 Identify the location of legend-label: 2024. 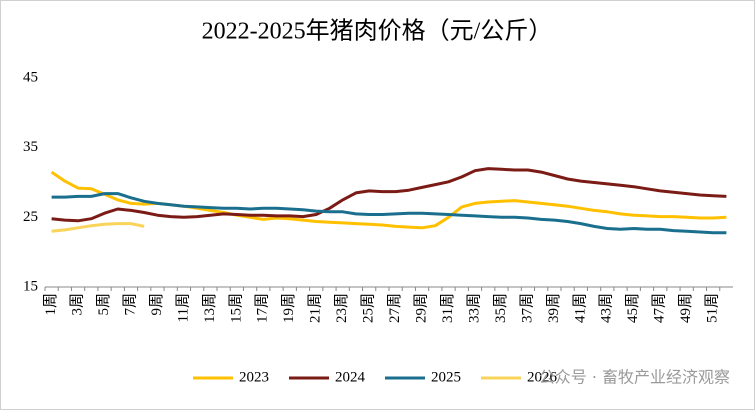
(350, 377).